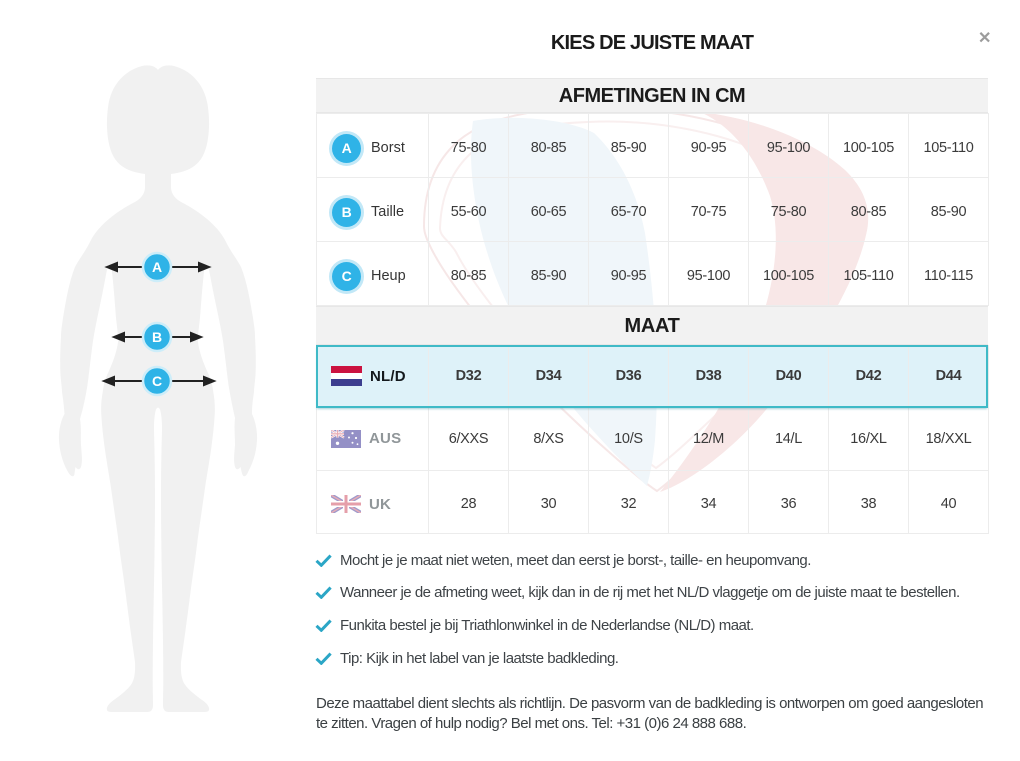 This screenshot has height=761, width=1020. What do you see at coordinates (157, 381) in the screenshot?
I see `svg-text: C` at bounding box center [157, 381].